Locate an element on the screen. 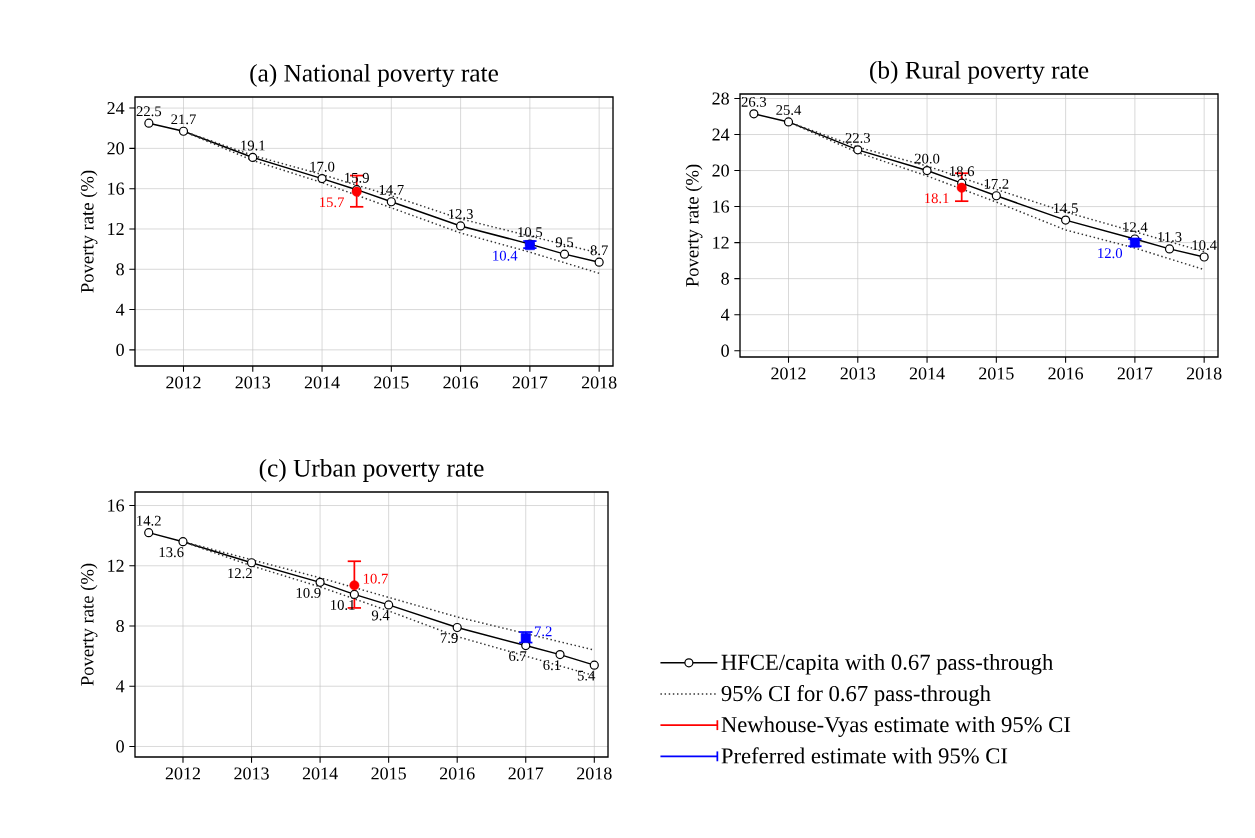 The width and height of the screenshot is (1255, 838). legend-label: Newhouse-Vyas estimate with 95% CI is located at coordinates (896, 726).